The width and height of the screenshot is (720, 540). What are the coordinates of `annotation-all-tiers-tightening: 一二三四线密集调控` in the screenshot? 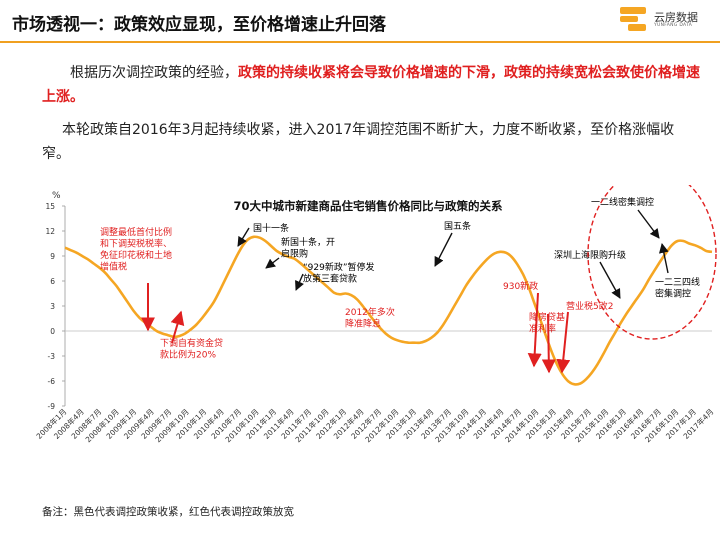 It's located at (677, 288).